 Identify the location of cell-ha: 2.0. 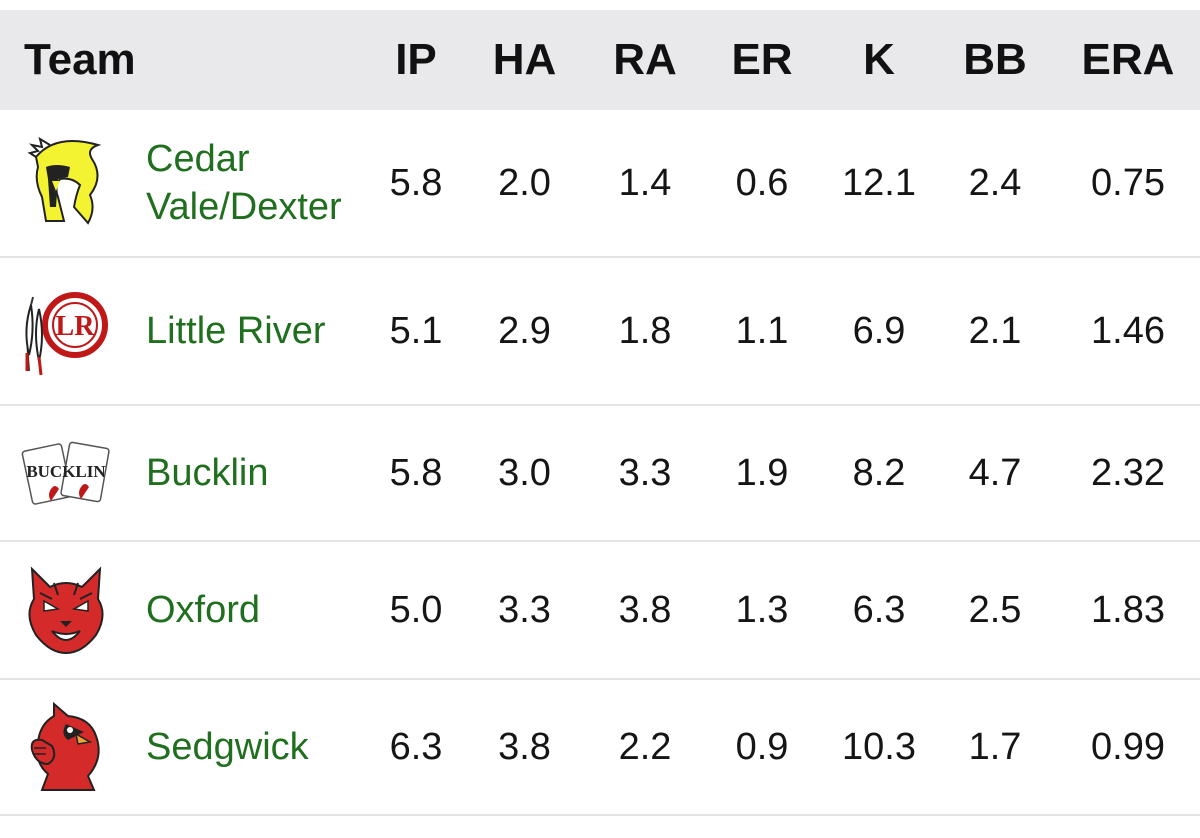
(524, 182).